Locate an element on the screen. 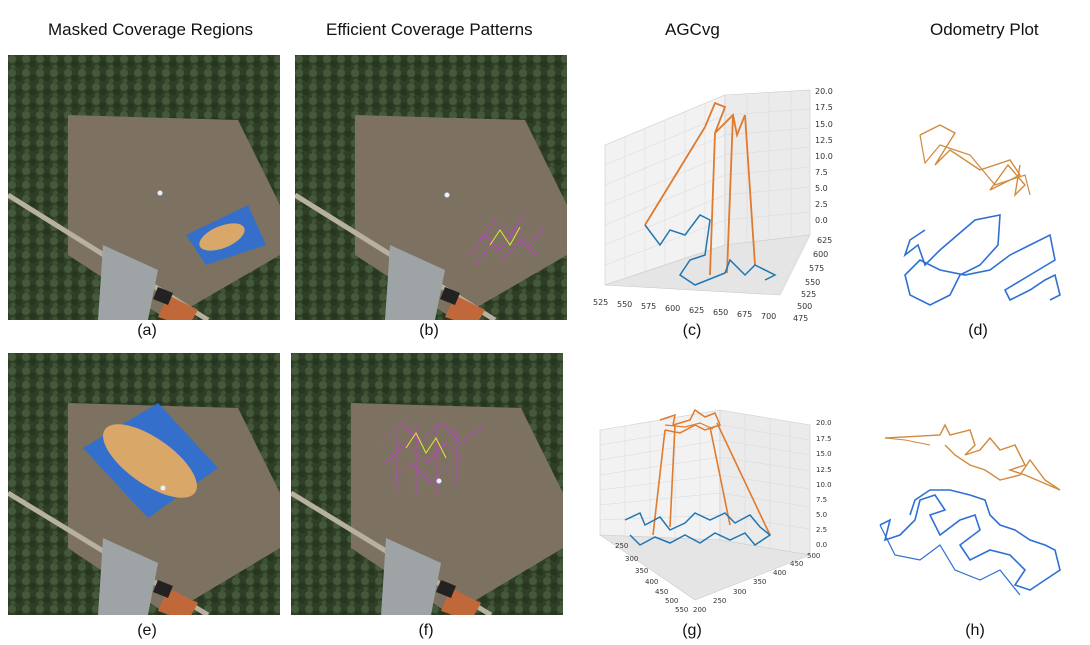 This screenshot has width=1090, height=645. z-tick-g: 2.5 is located at coordinates (821, 530).